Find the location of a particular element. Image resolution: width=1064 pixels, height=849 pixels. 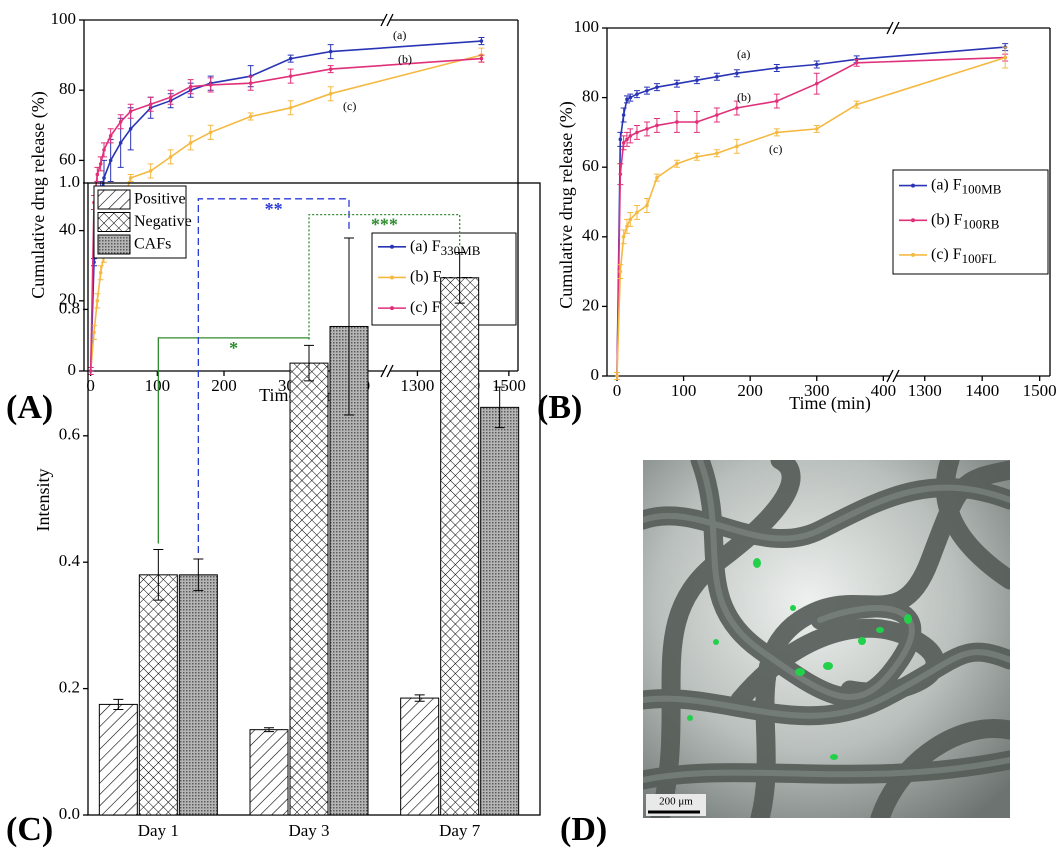

legend-label: CAFs is located at coordinates (152, 244).